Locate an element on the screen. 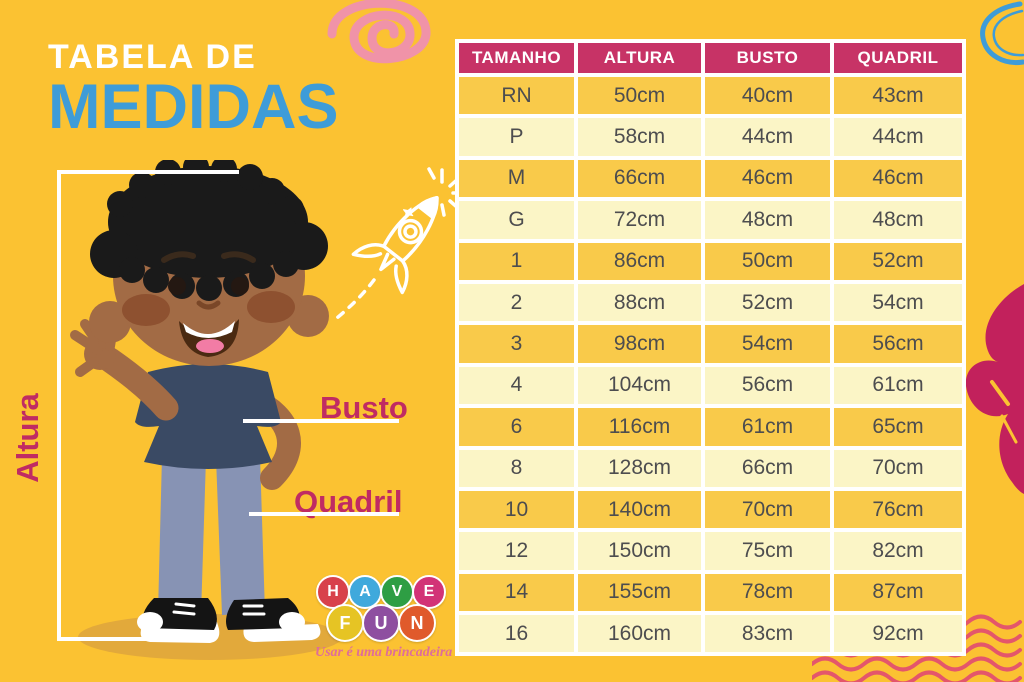 The image size is (1024, 682). logo-letter-h: H is located at coordinates (333, 592).